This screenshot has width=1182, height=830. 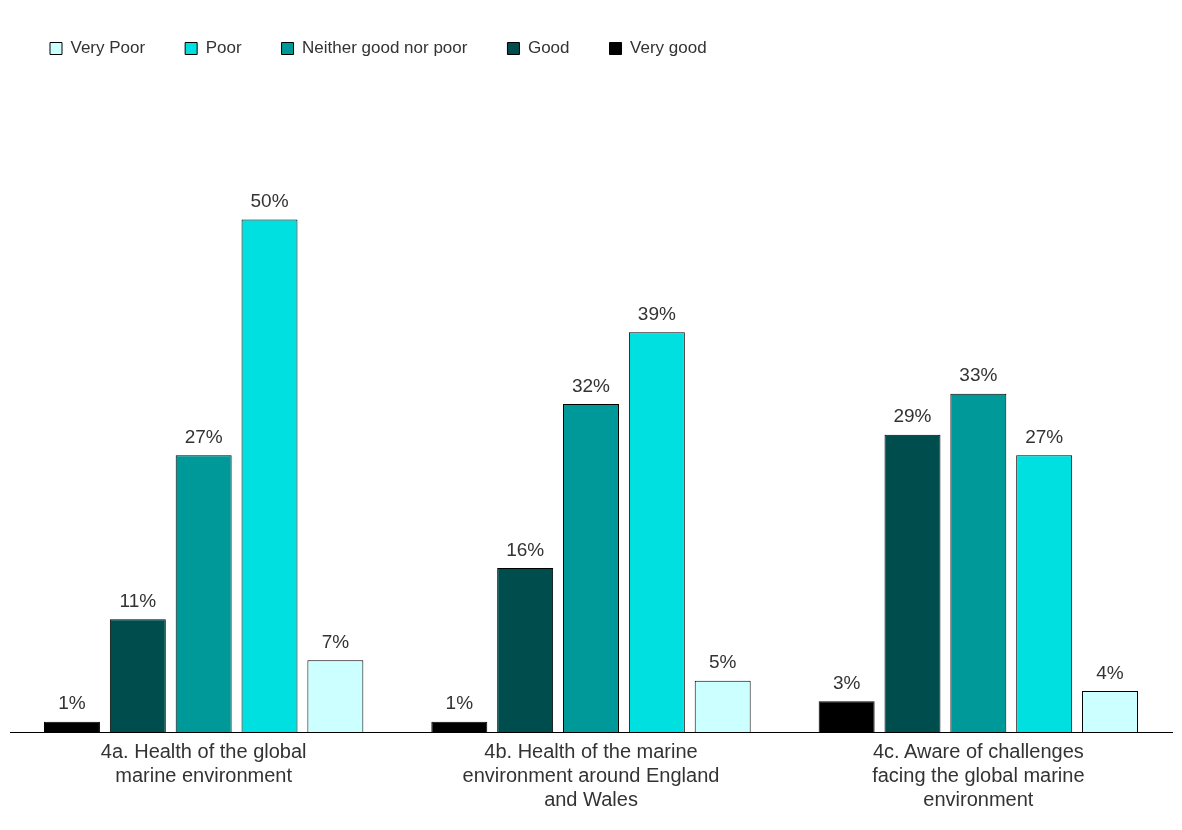 I want to click on data-label: 7%, so click(x=335, y=641).